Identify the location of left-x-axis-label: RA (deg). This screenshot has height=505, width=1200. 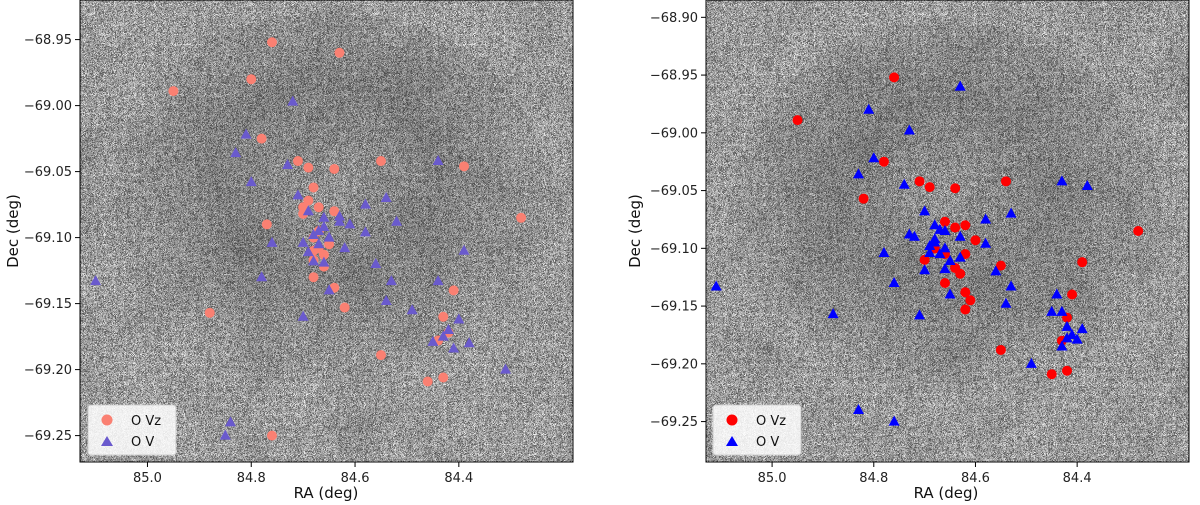
(326, 493).